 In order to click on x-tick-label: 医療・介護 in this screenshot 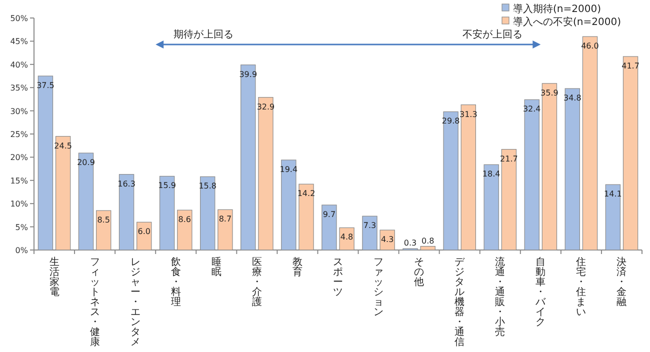, I will do `click(257, 282)`.